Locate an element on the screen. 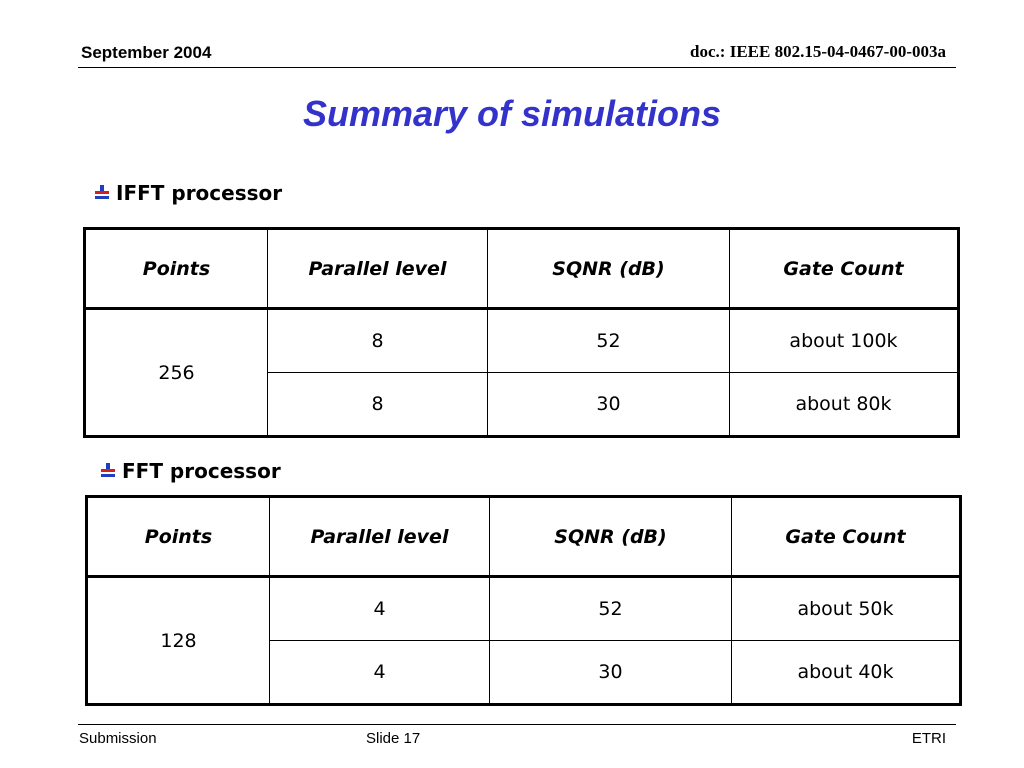 The height and width of the screenshot is (768, 1024). footer-divider is located at coordinates (517, 724).